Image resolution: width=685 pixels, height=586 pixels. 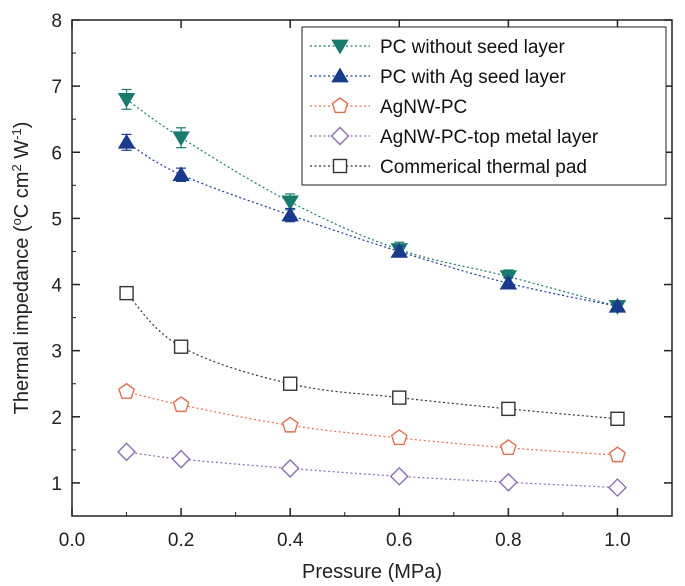 What do you see at coordinates (56, 418) in the screenshot?
I see `y-tick-label: 2` at bounding box center [56, 418].